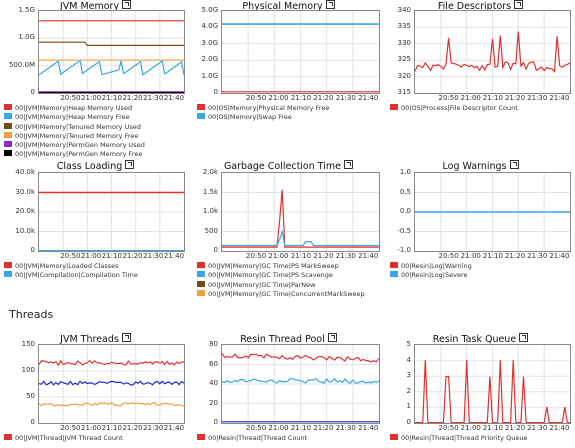 The image size is (575, 448). I want to click on legend-label: 00|Resin|Log|Warning, so click(436, 266).